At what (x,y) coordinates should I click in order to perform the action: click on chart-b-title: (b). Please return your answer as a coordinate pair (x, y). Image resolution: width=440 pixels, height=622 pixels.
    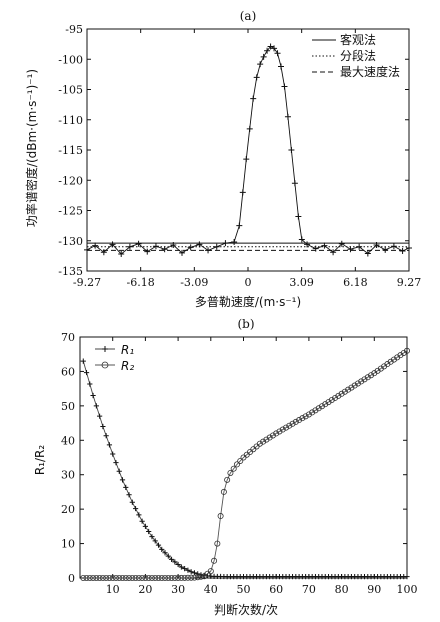
    Looking at the image, I should click on (245, 324).